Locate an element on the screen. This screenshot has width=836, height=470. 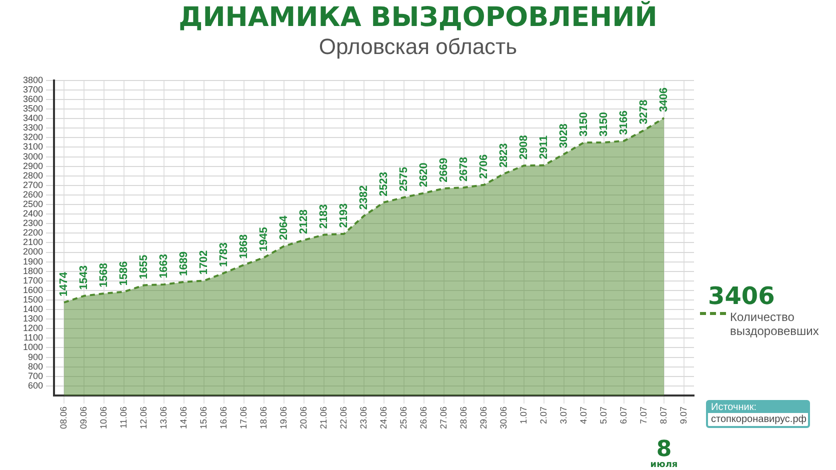
y-tick-label: 1000 is located at coordinates (33, 347).